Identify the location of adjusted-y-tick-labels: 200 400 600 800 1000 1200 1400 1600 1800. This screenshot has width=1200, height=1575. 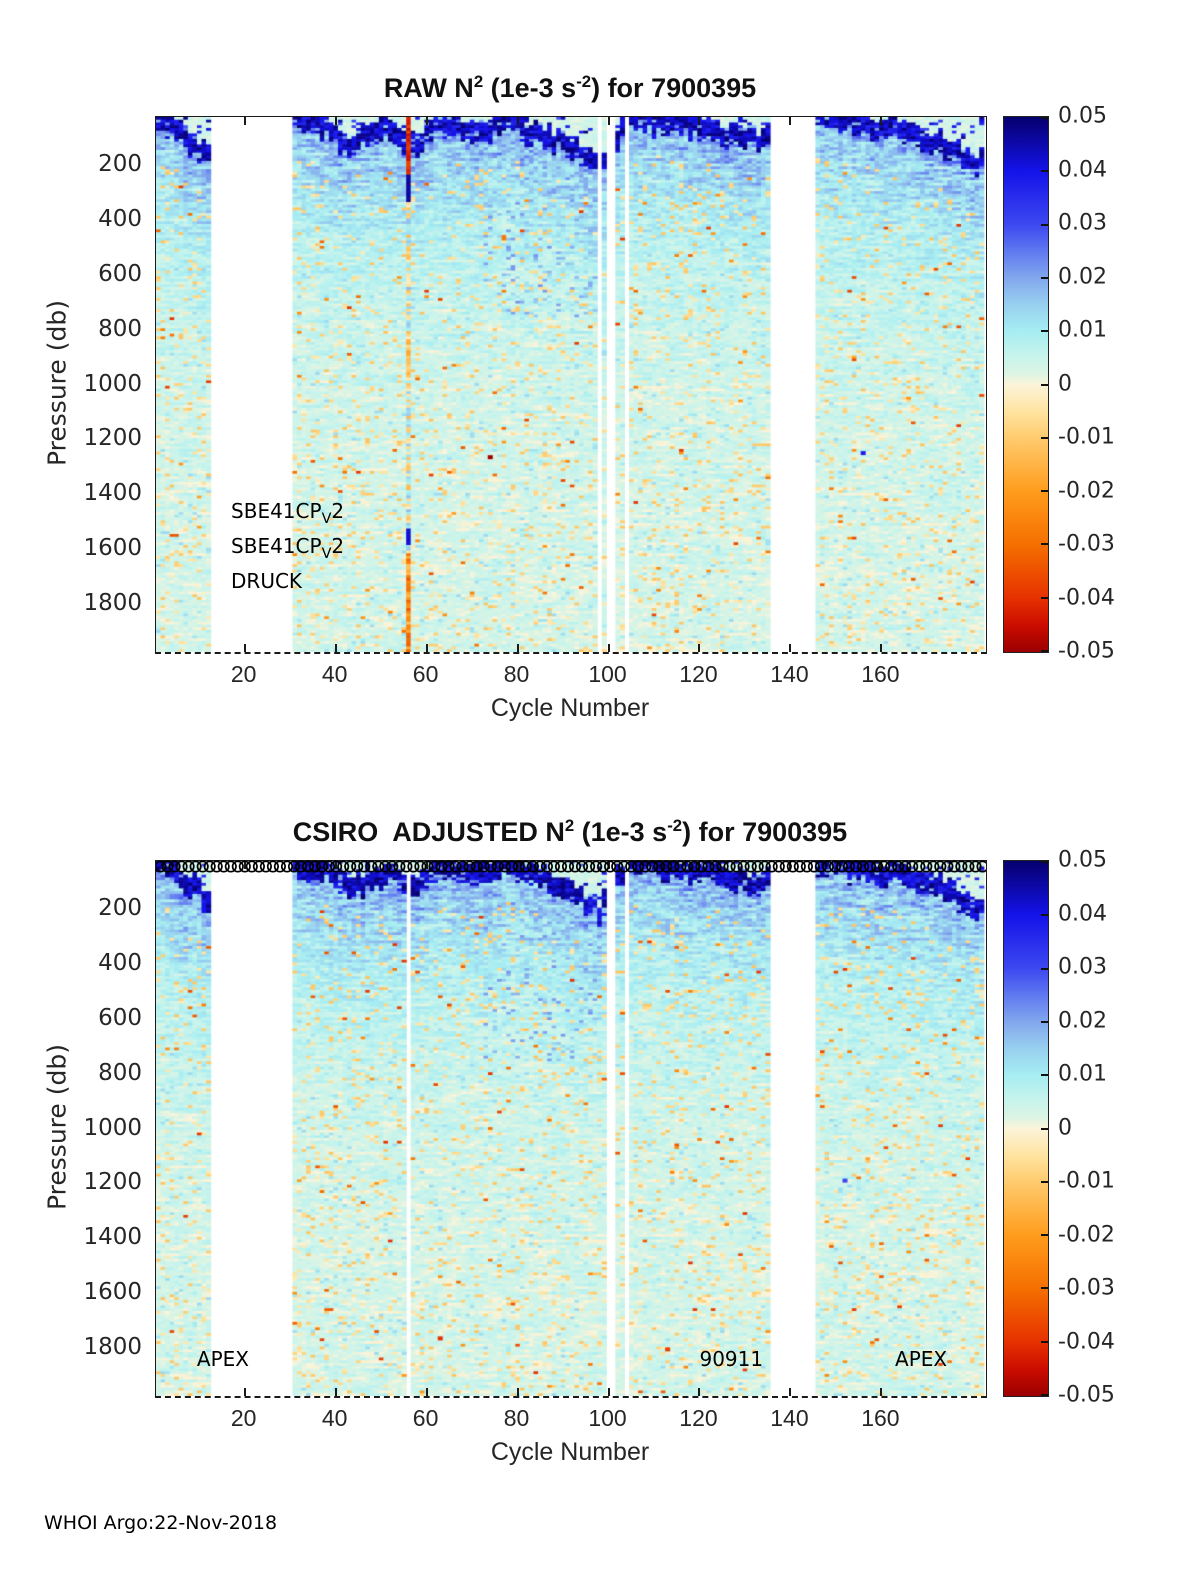
(73, 1127).